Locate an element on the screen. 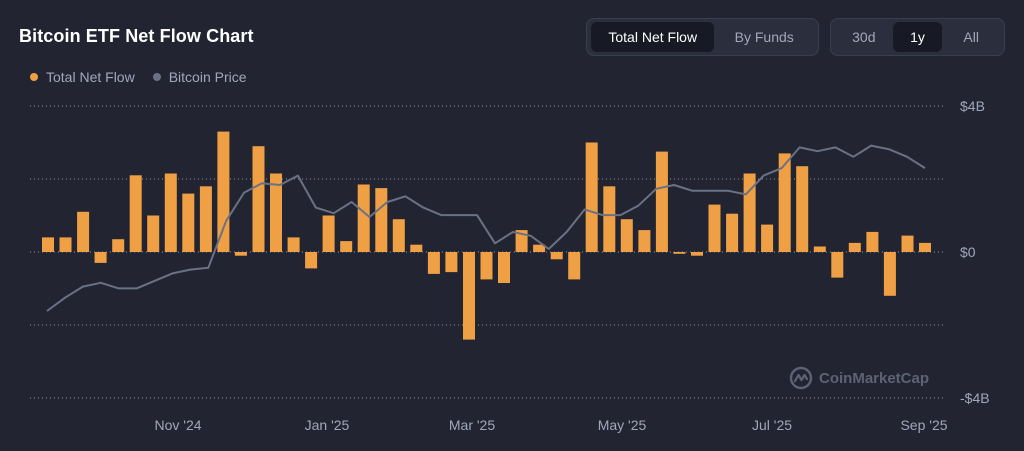 This screenshot has height=451, width=1024. range-toggle: 30d 1y All is located at coordinates (917, 37).